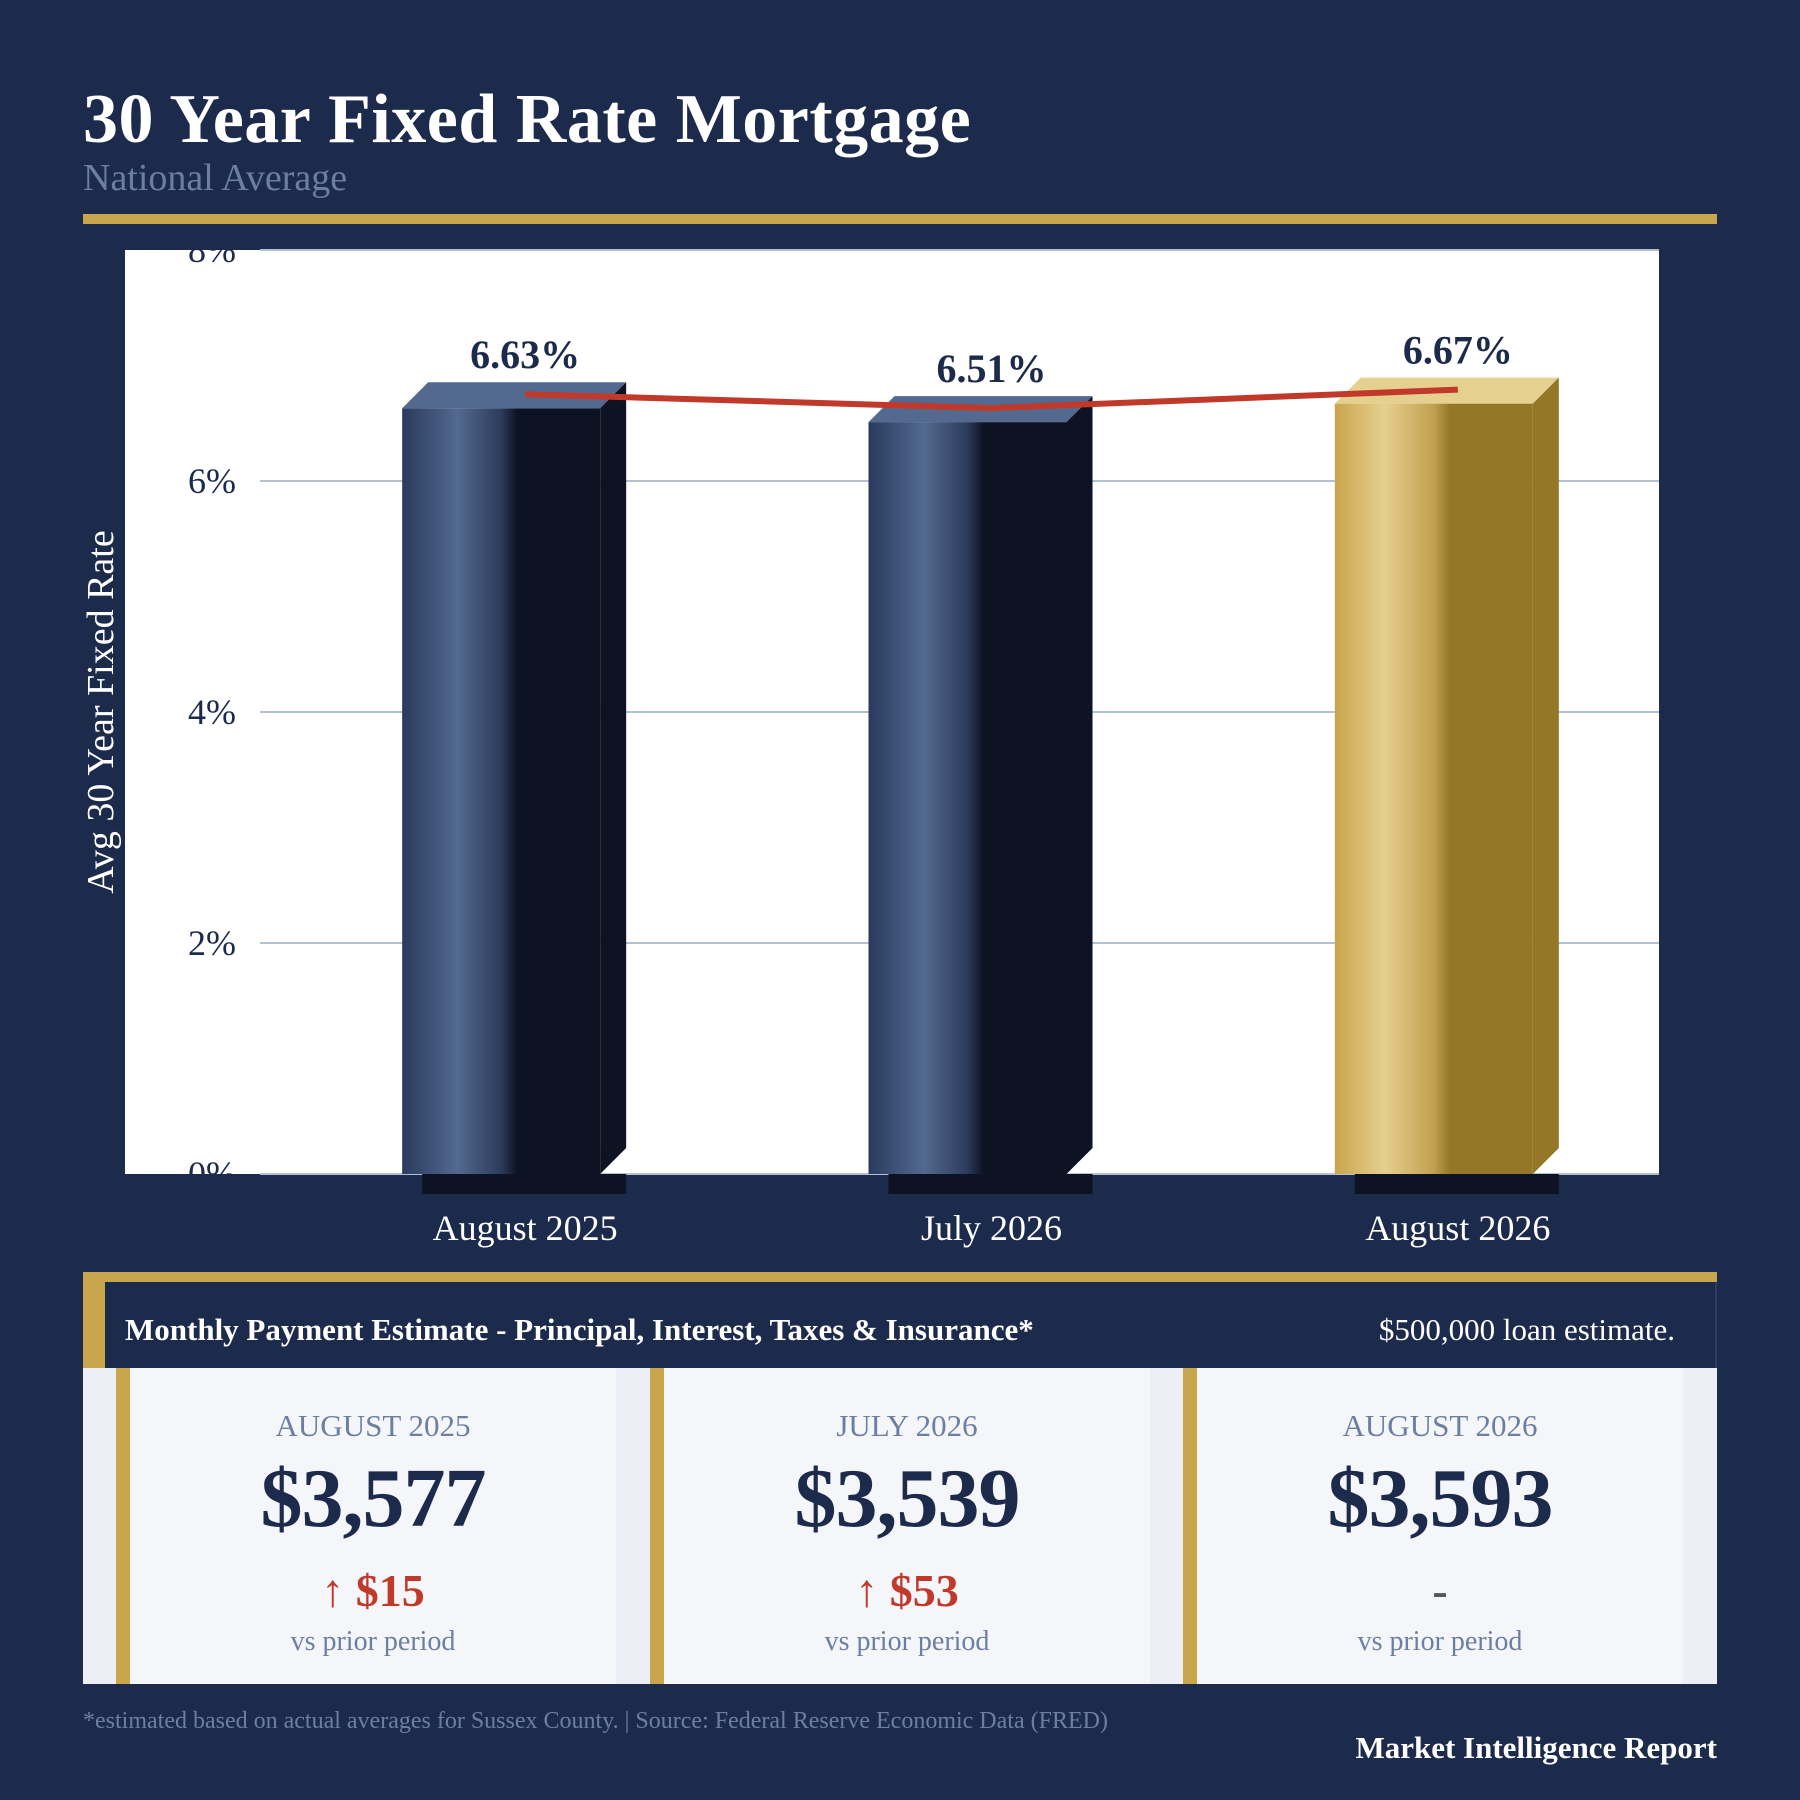  I want to click on payment-card: AUGUST 2026 $3,593 - vs prior period, so click(1433, 1526).